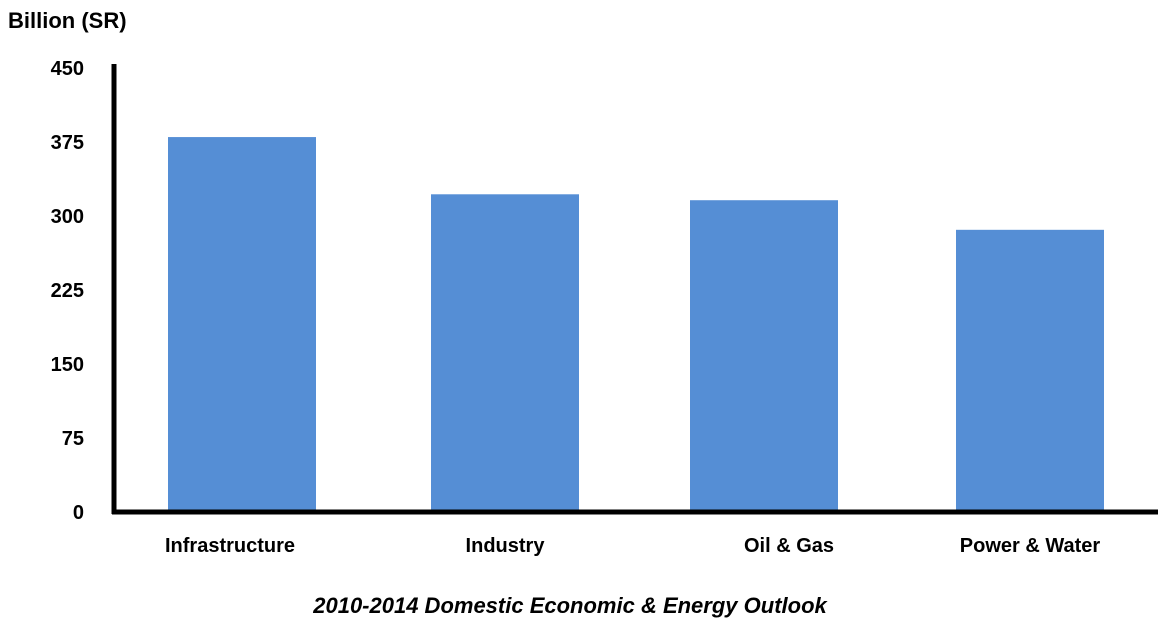  I want to click on y-axis-label: Billion (SR), so click(67, 20).